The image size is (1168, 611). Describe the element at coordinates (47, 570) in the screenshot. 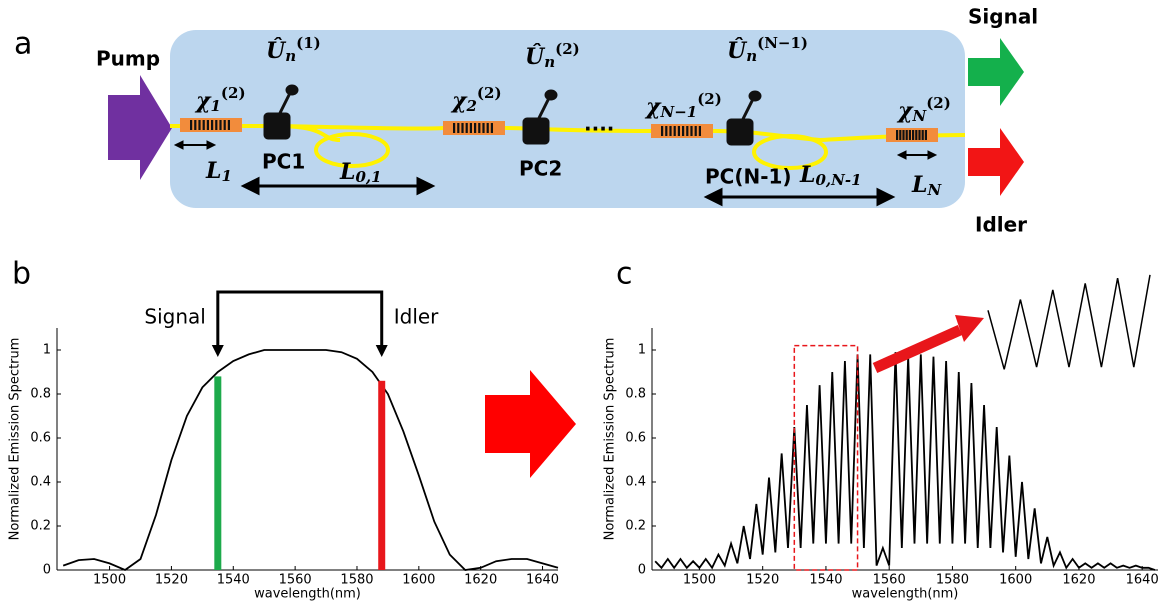

I see `y-tick-label: 0` at that location.